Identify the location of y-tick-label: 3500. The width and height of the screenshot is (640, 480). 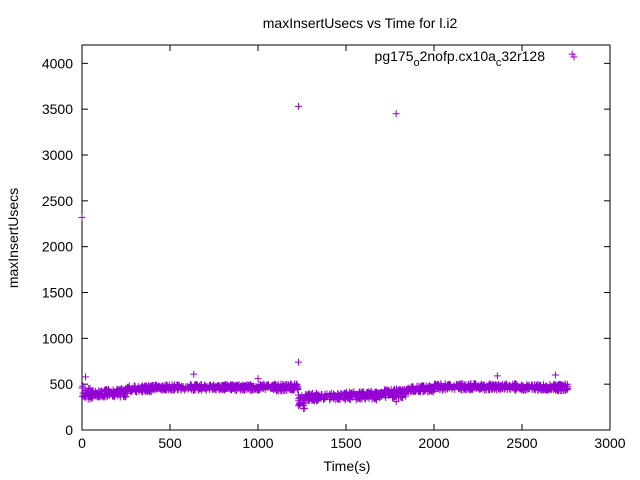
(57, 109).